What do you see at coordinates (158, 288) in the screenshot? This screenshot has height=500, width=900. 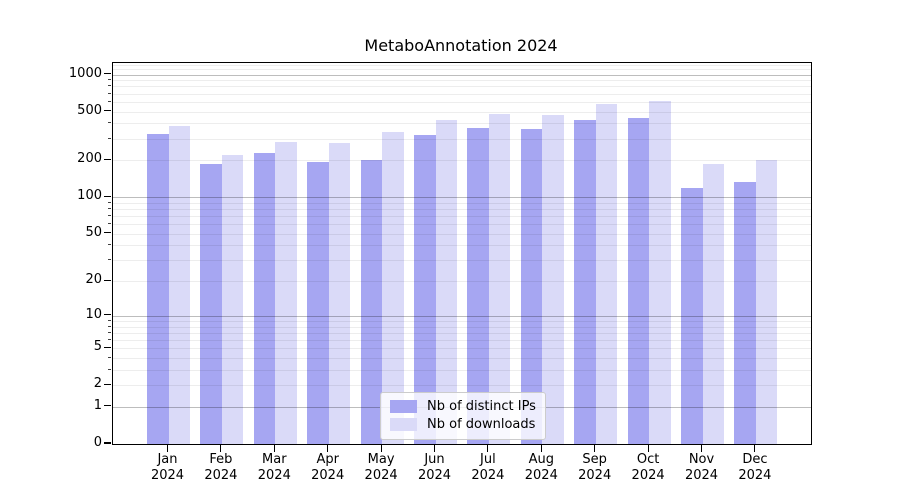 I see `bar-jan-2024-series0` at bounding box center [158, 288].